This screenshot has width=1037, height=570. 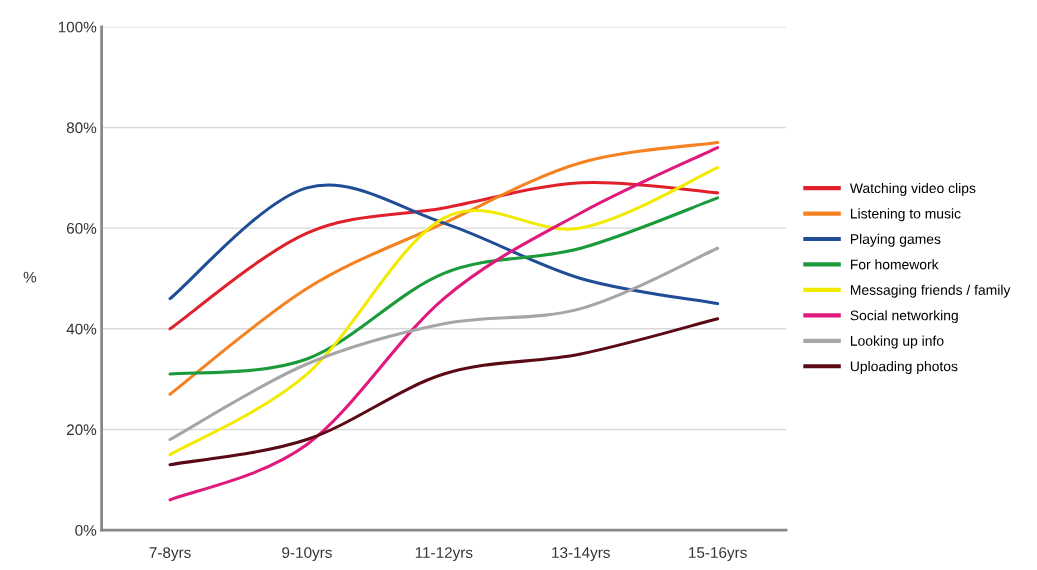 What do you see at coordinates (718, 554) in the screenshot?
I see `x-tick-label: 15-16yrs` at bounding box center [718, 554].